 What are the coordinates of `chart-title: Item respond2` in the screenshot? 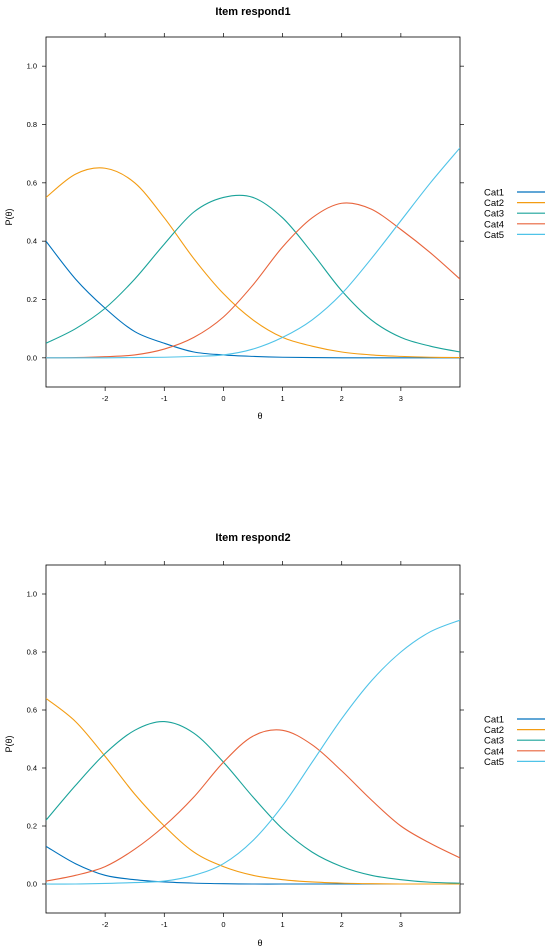 It's located at (252, 538).